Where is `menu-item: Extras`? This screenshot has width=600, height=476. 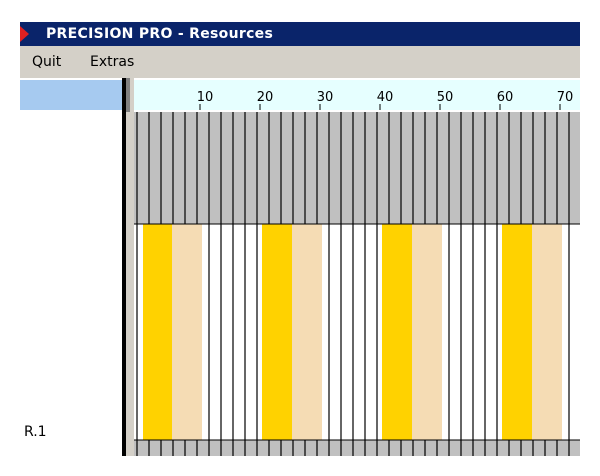
menu-item: Extras is located at coordinates (112, 62).